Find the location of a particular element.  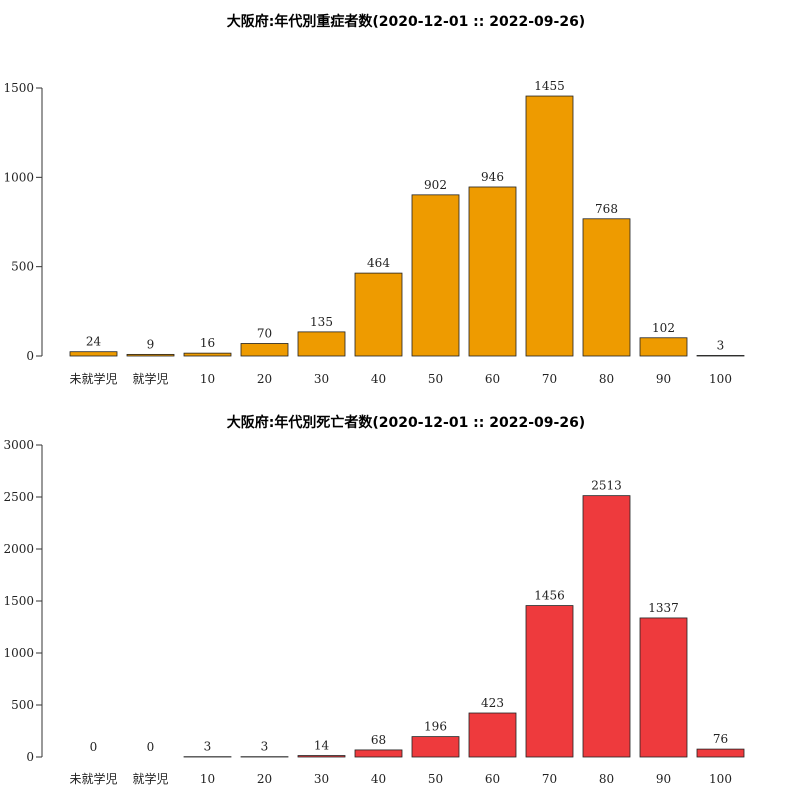

bar-value-label: 1456 is located at coordinates (549, 596).